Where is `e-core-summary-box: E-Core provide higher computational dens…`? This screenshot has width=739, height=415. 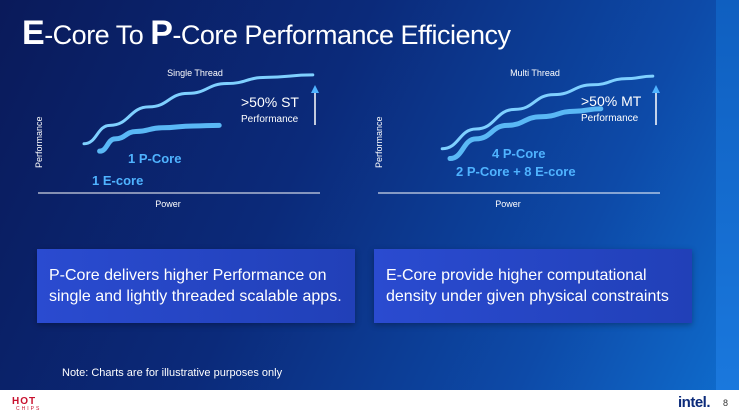 e-core-summary-box: E-Core provide higher computational dens… is located at coordinates (533, 286).